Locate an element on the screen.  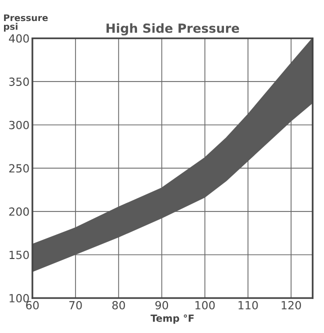
x-tick-label: 80 is located at coordinates (118, 305).